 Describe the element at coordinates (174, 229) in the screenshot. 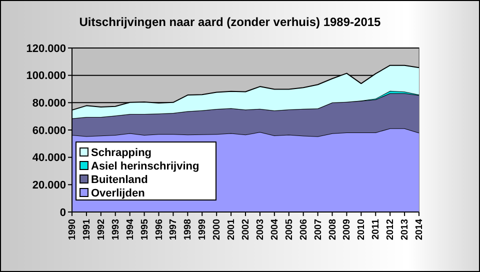

I see `x-tick-label: 1997` at that location.